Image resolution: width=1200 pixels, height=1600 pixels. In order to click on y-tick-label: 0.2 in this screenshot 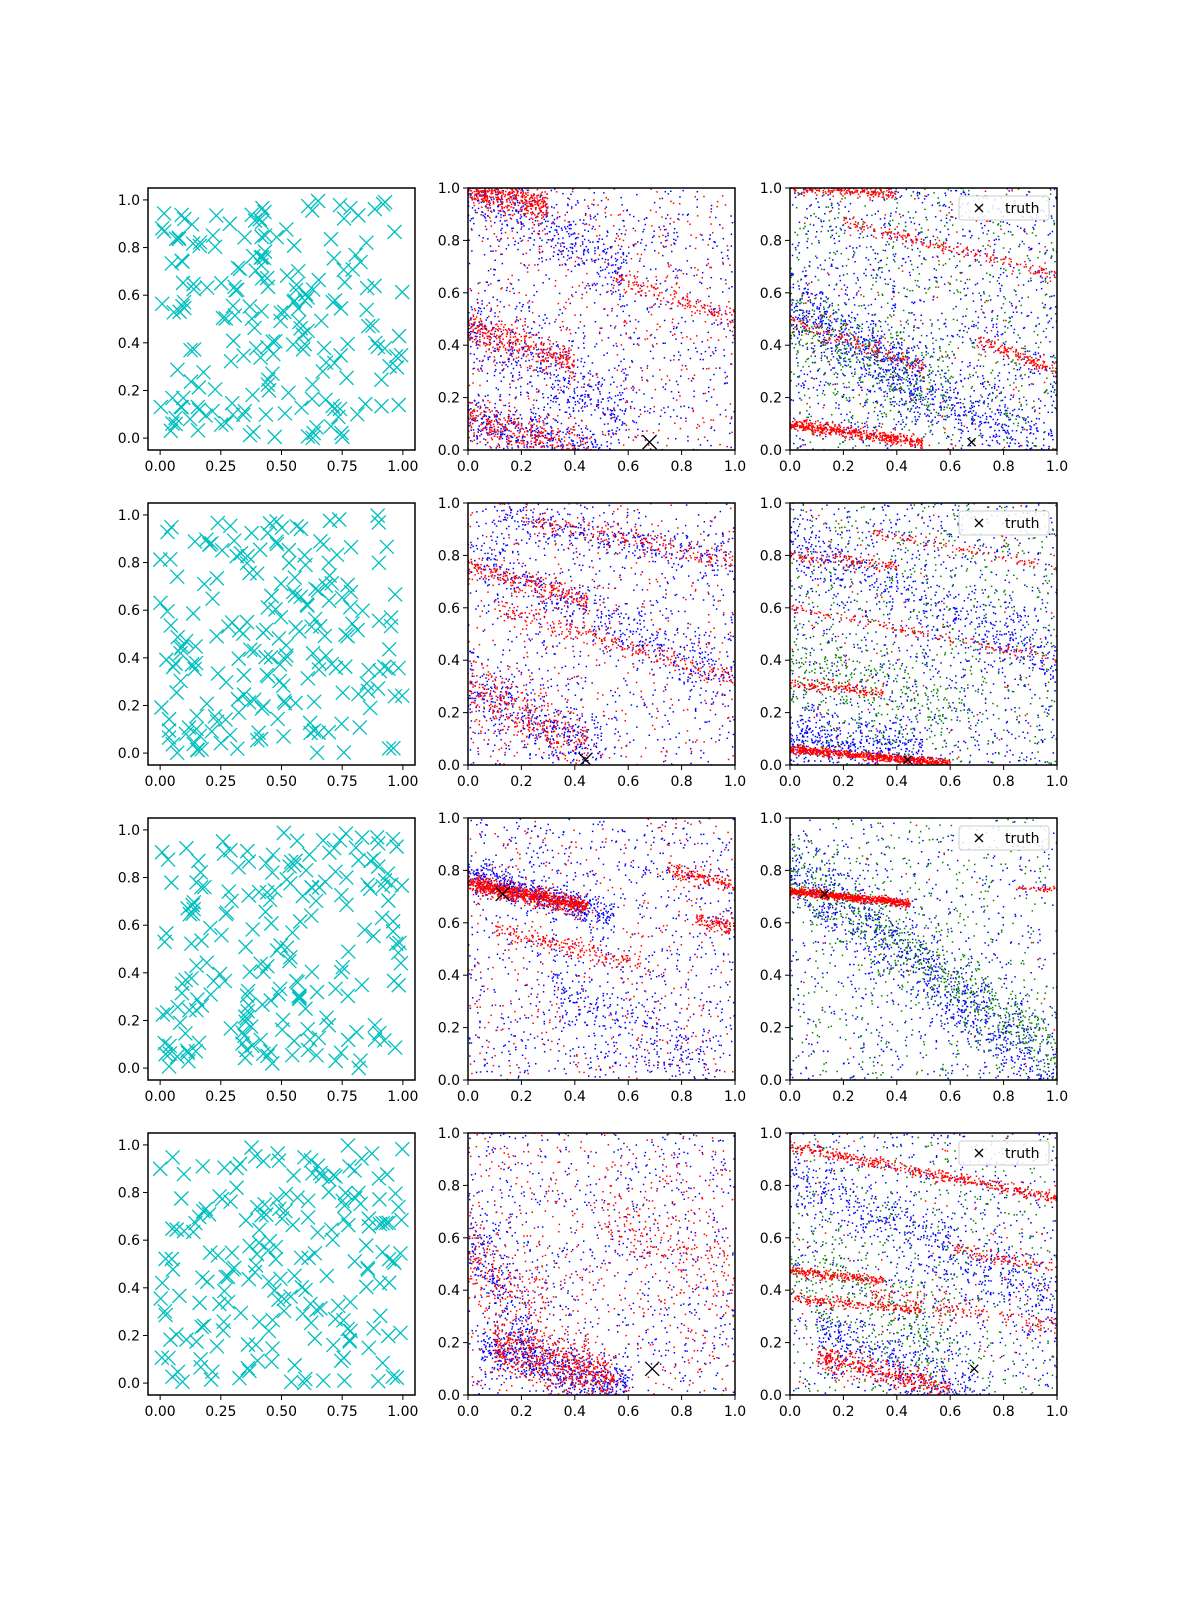, I will do `click(449, 399)`.